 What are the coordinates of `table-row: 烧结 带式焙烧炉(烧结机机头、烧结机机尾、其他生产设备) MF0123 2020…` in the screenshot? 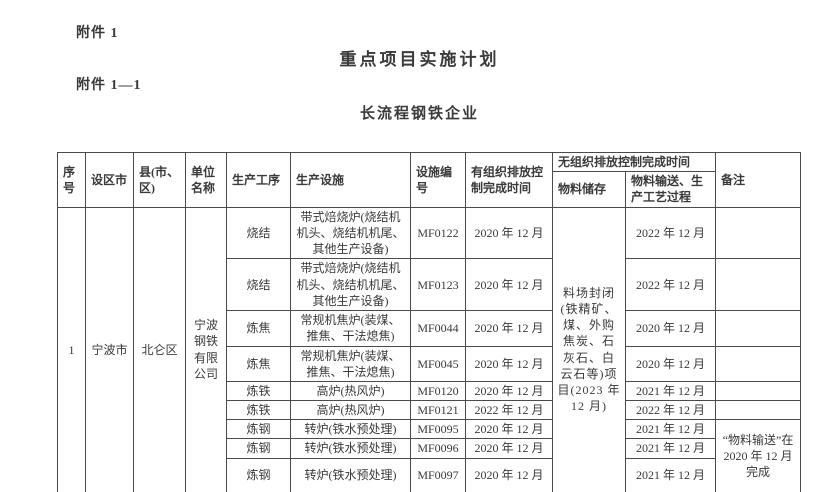 It's located at (430, 285).